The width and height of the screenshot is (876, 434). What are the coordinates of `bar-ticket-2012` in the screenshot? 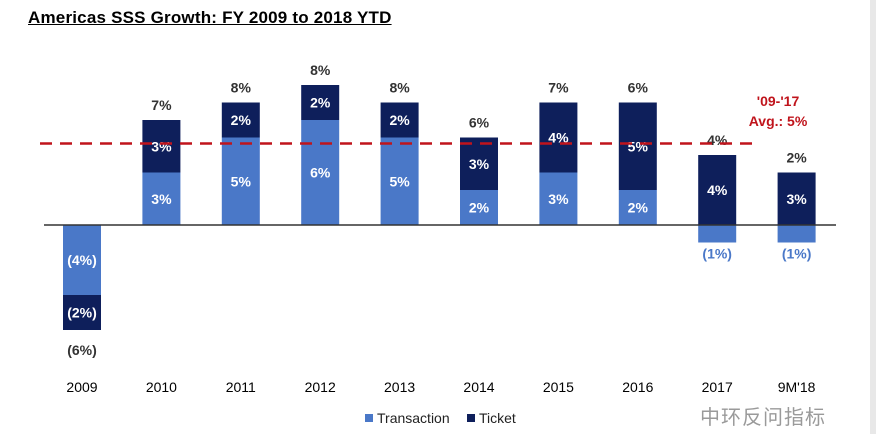 It's located at (320, 102).